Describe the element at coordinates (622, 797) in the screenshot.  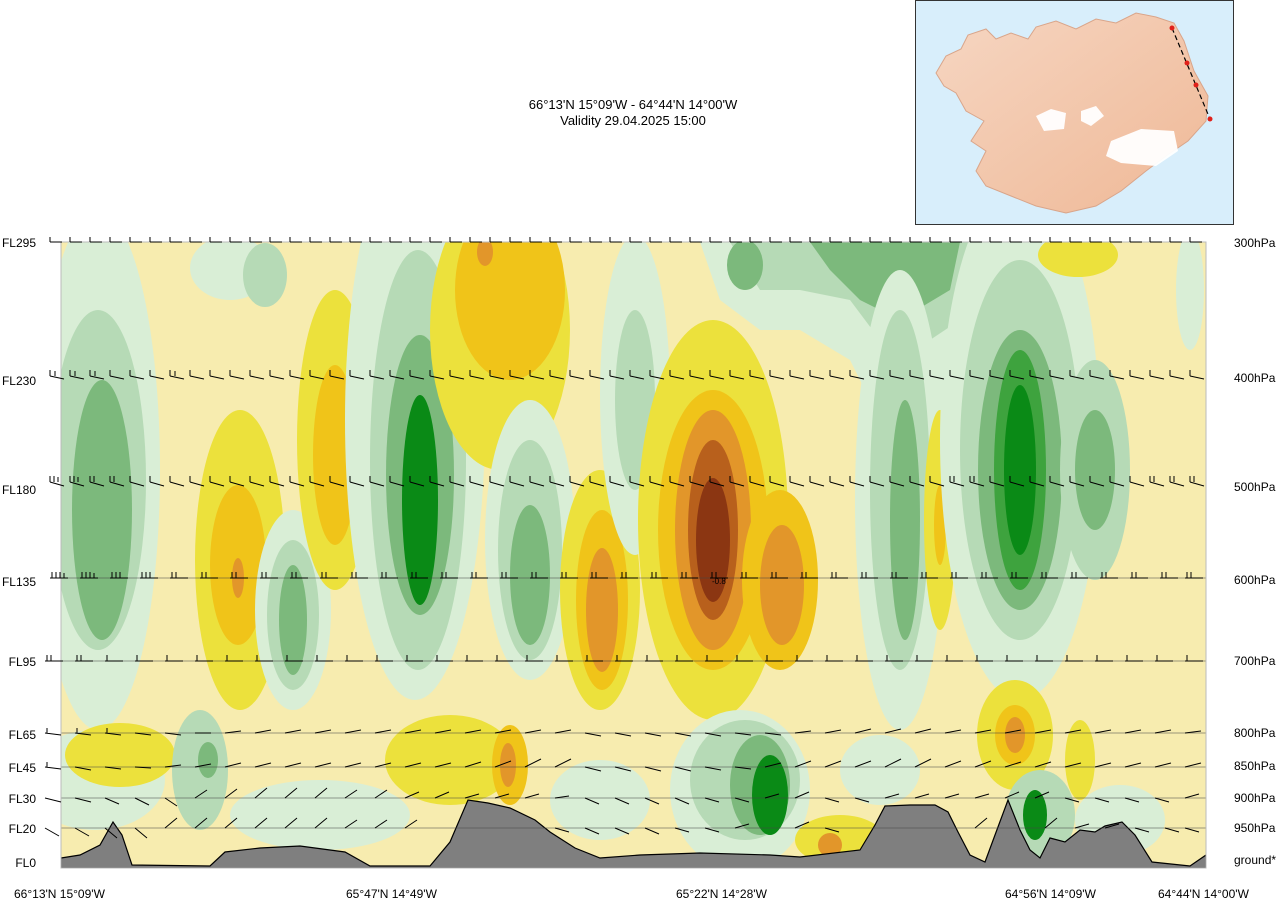
I see `barbs-900hpa` at that location.